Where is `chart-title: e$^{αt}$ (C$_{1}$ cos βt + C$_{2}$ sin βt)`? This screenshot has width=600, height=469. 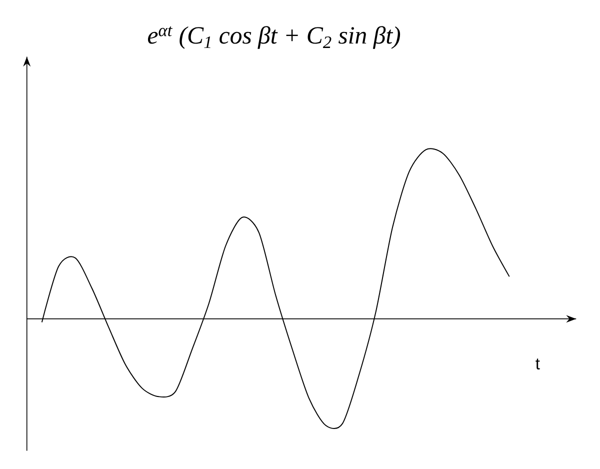
chart-title: e$^{αt}$ (C$_{1}$ cos βt + C$_{2}$ sin βt) is located at coordinates (274, 38).